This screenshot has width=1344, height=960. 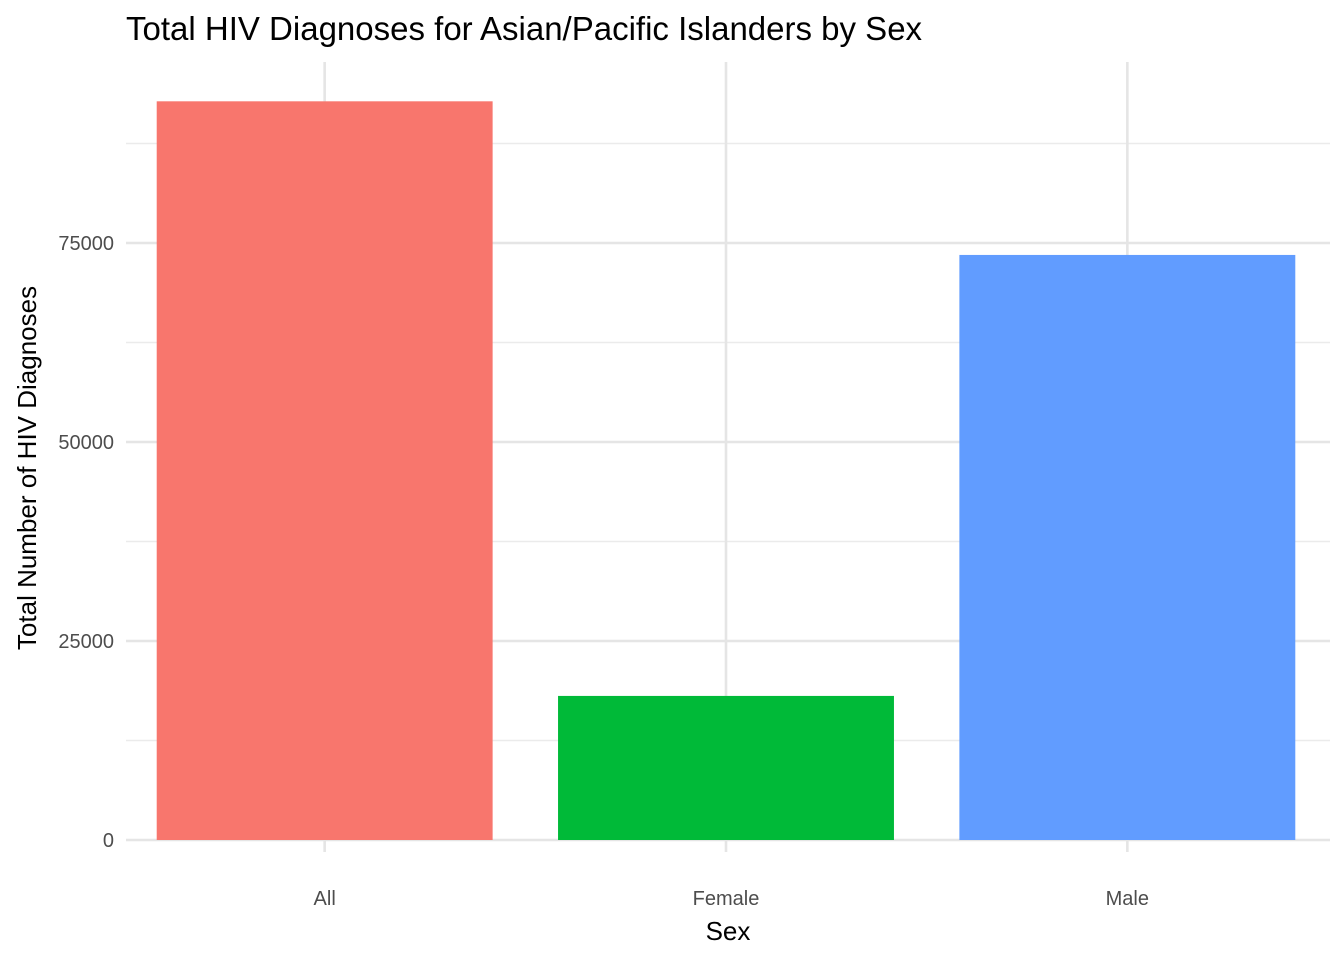 What do you see at coordinates (86, 642) in the screenshot?
I see `y-tick-label: 25000` at bounding box center [86, 642].